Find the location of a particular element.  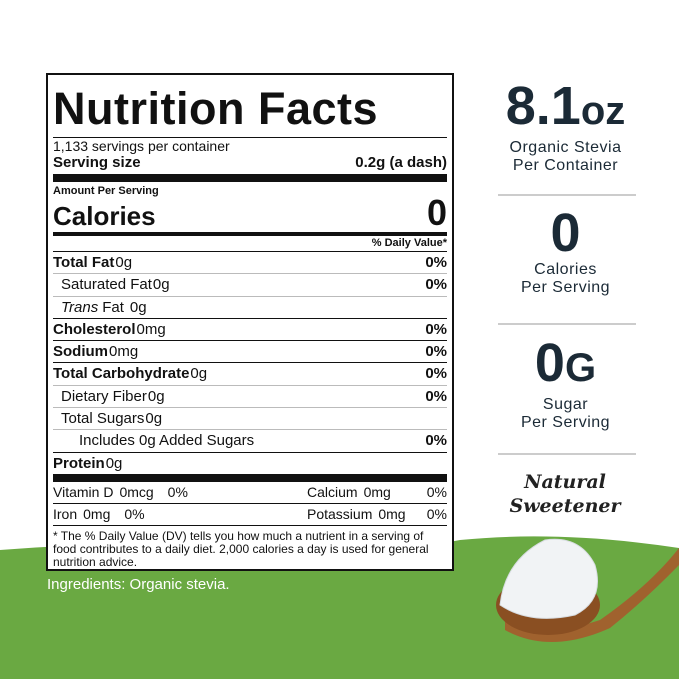

nutrient: Cholesterol0mg is located at coordinates (109, 329).